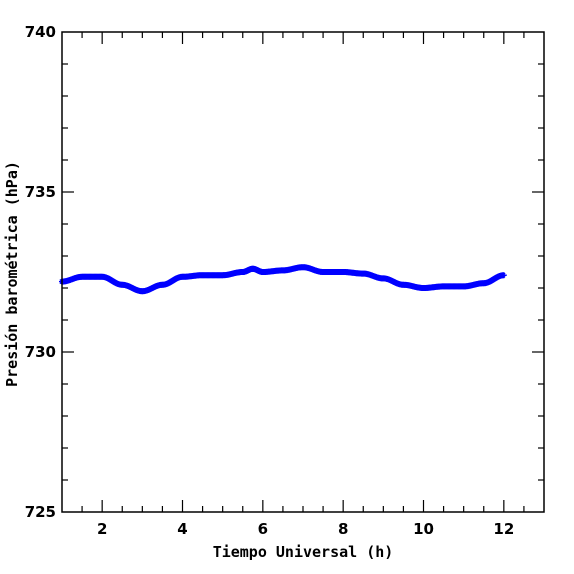  I want to click on y-tick-label: 735, so click(40, 192).